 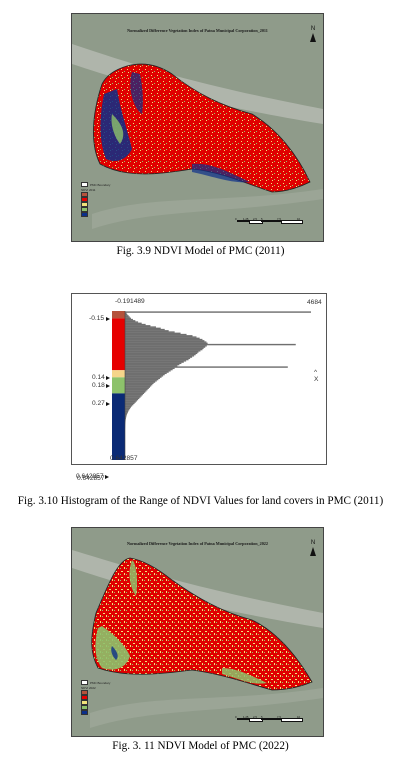 I want to click on north-label: N, so click(x=313, y=29).